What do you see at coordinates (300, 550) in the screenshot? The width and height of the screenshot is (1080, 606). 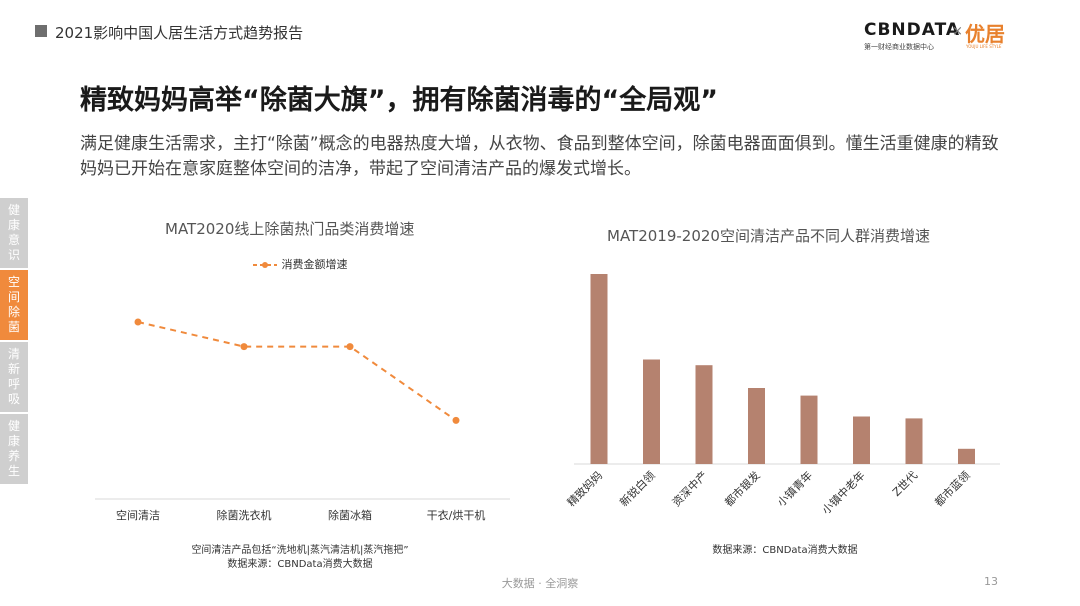 I see `line-chart-note: 空间清洁产品包括“洗地机|蒸汽清洁机|蒸汽拖把”` at bounding box center [300, 550].